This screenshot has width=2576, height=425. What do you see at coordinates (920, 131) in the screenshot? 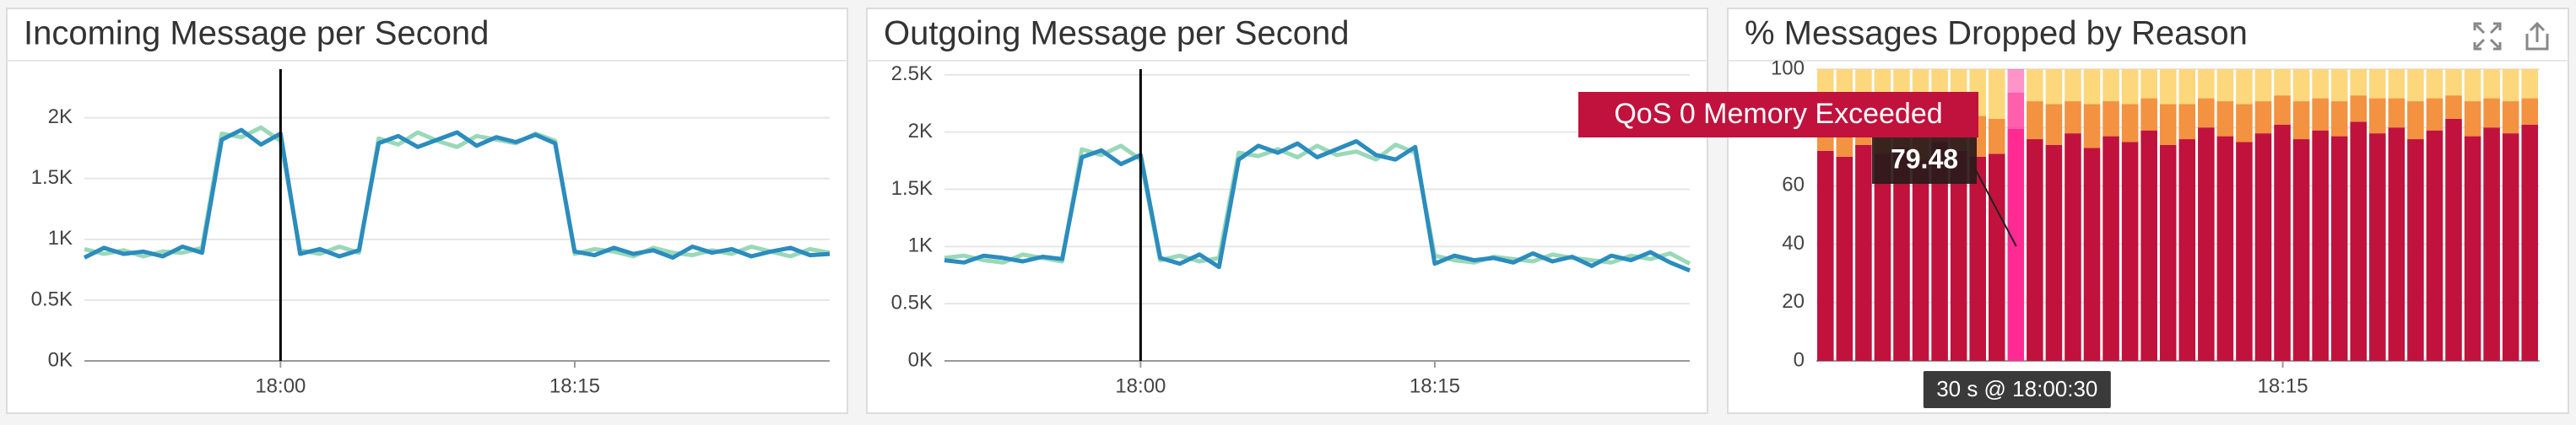
I see `y-tick-label: 2K` at bounding box center [920, 131].